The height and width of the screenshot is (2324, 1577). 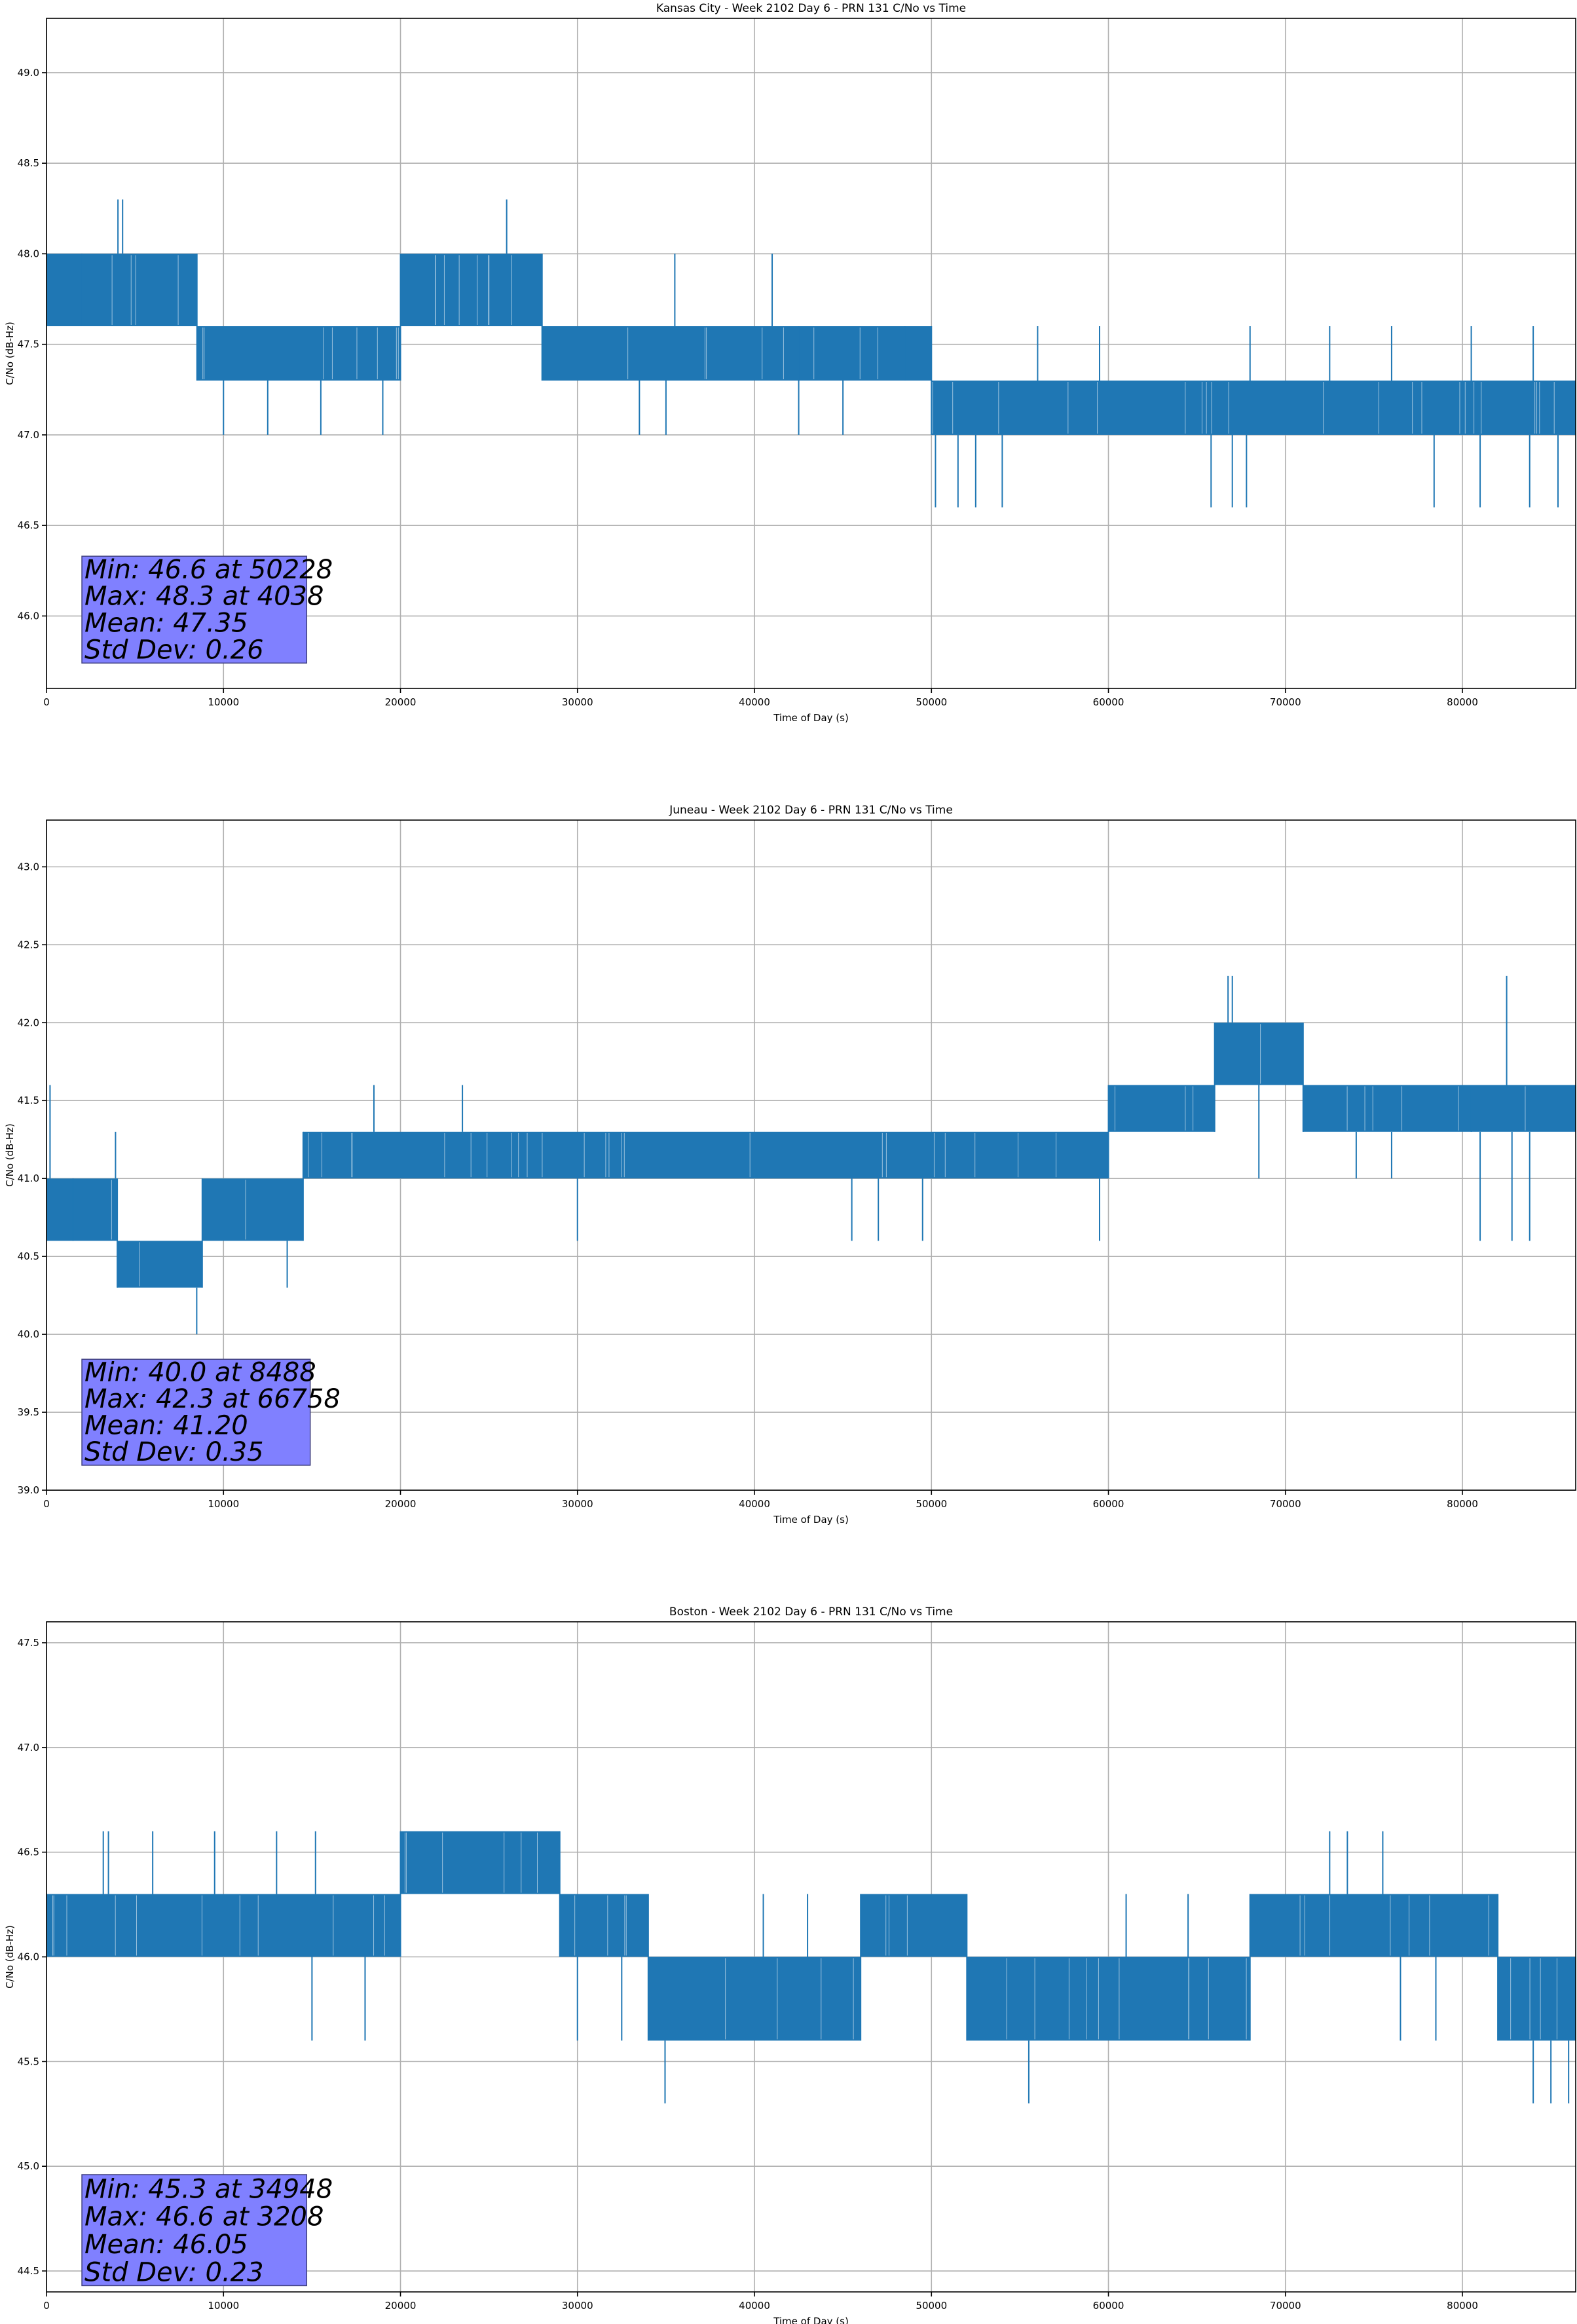 I want to click on stats-line: Mean: 46.05, so click(x=166, y=2245).